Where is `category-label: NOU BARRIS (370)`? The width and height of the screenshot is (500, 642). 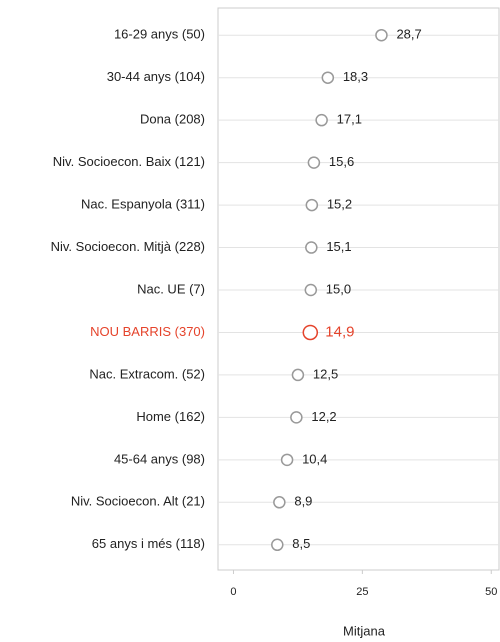
category-label: NOU BARRIS (370) is located at coordinates (147, 331).